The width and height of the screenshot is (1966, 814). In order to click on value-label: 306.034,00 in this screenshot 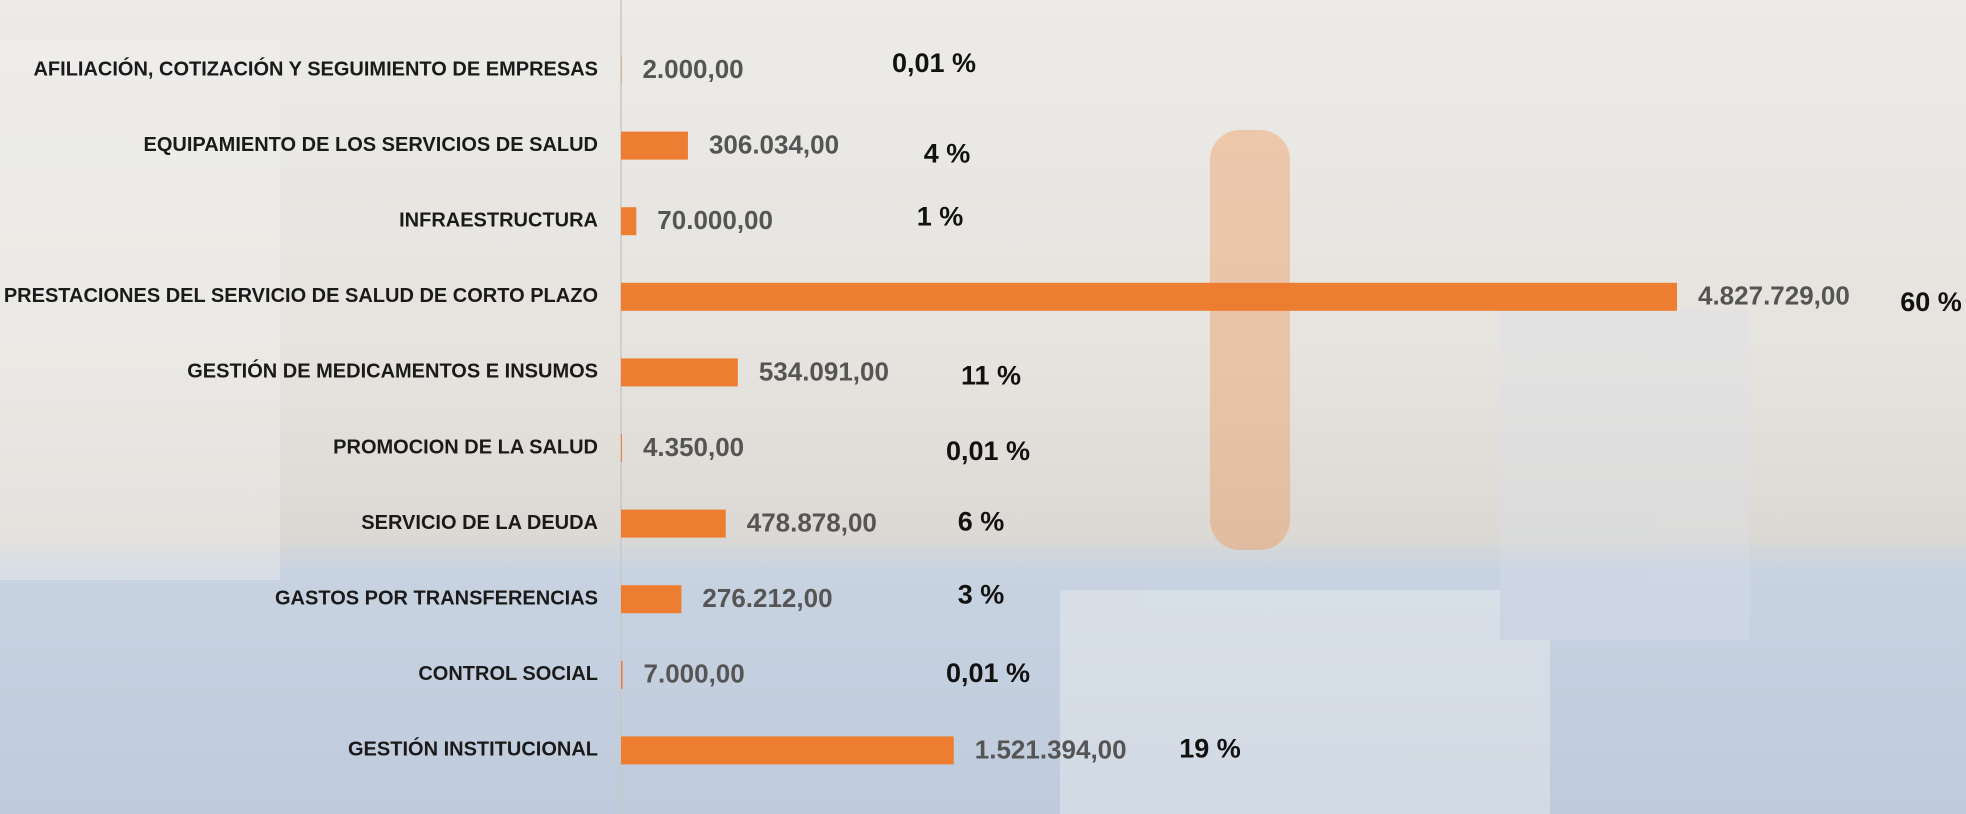, I will do `click(774, 144)`.